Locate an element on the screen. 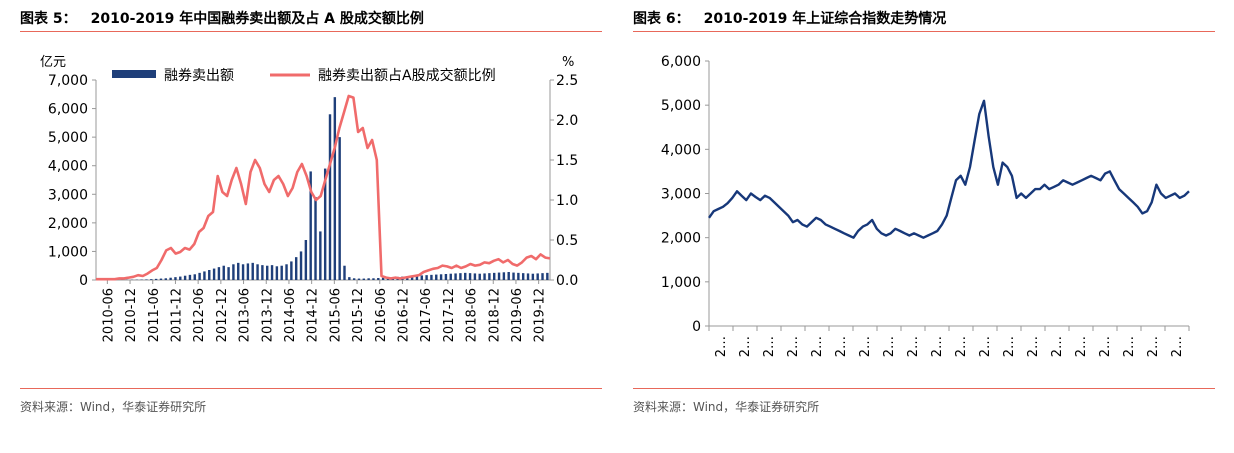 This screenshot has width=1234, height=453. x-tick-label: 2019-06 is located at coordinates (517, 315).